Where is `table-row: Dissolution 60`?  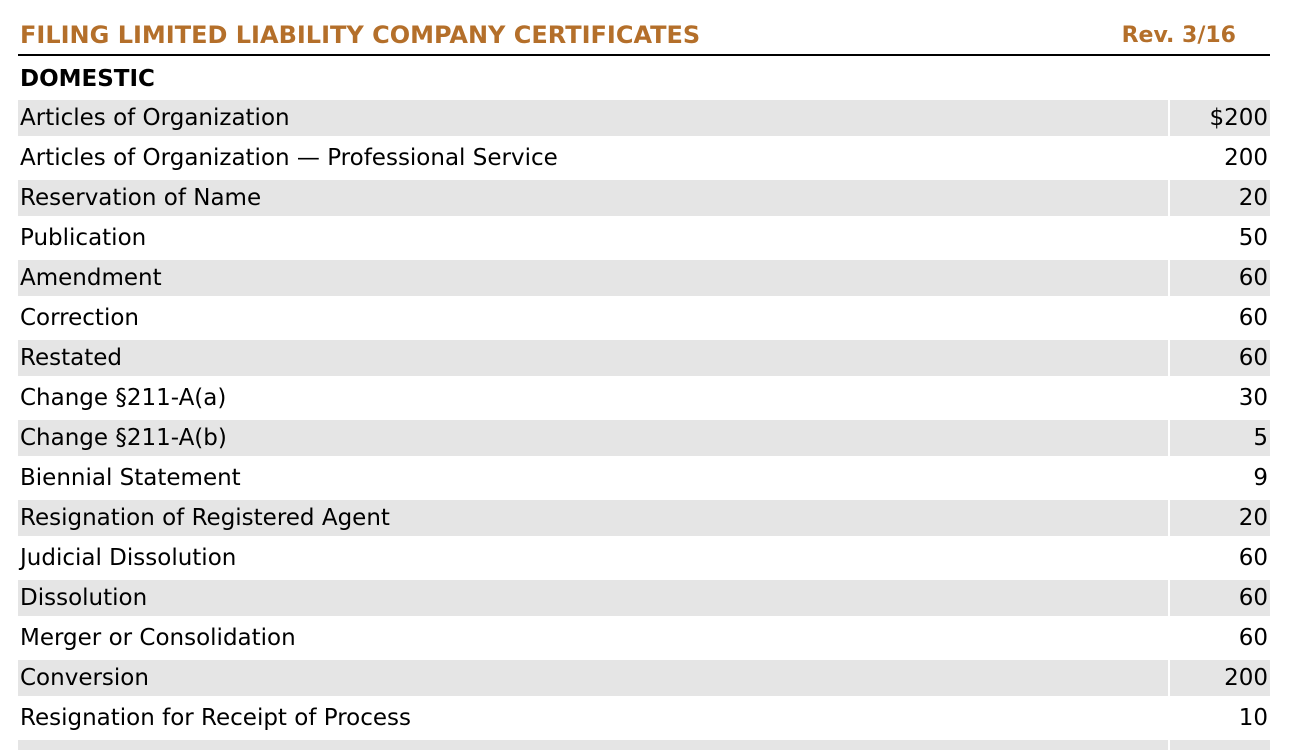 table-row: Dissolution 60 is located at coordinates (644, 600).